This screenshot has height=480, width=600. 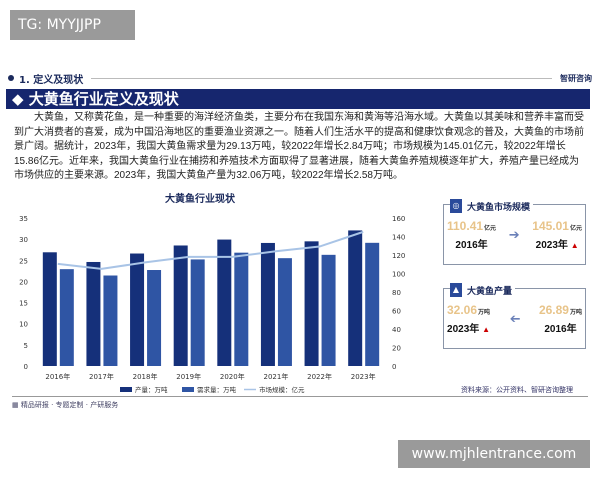 I want to click on legend-label: 市场规模：亿元, so click(x=282, y=389).